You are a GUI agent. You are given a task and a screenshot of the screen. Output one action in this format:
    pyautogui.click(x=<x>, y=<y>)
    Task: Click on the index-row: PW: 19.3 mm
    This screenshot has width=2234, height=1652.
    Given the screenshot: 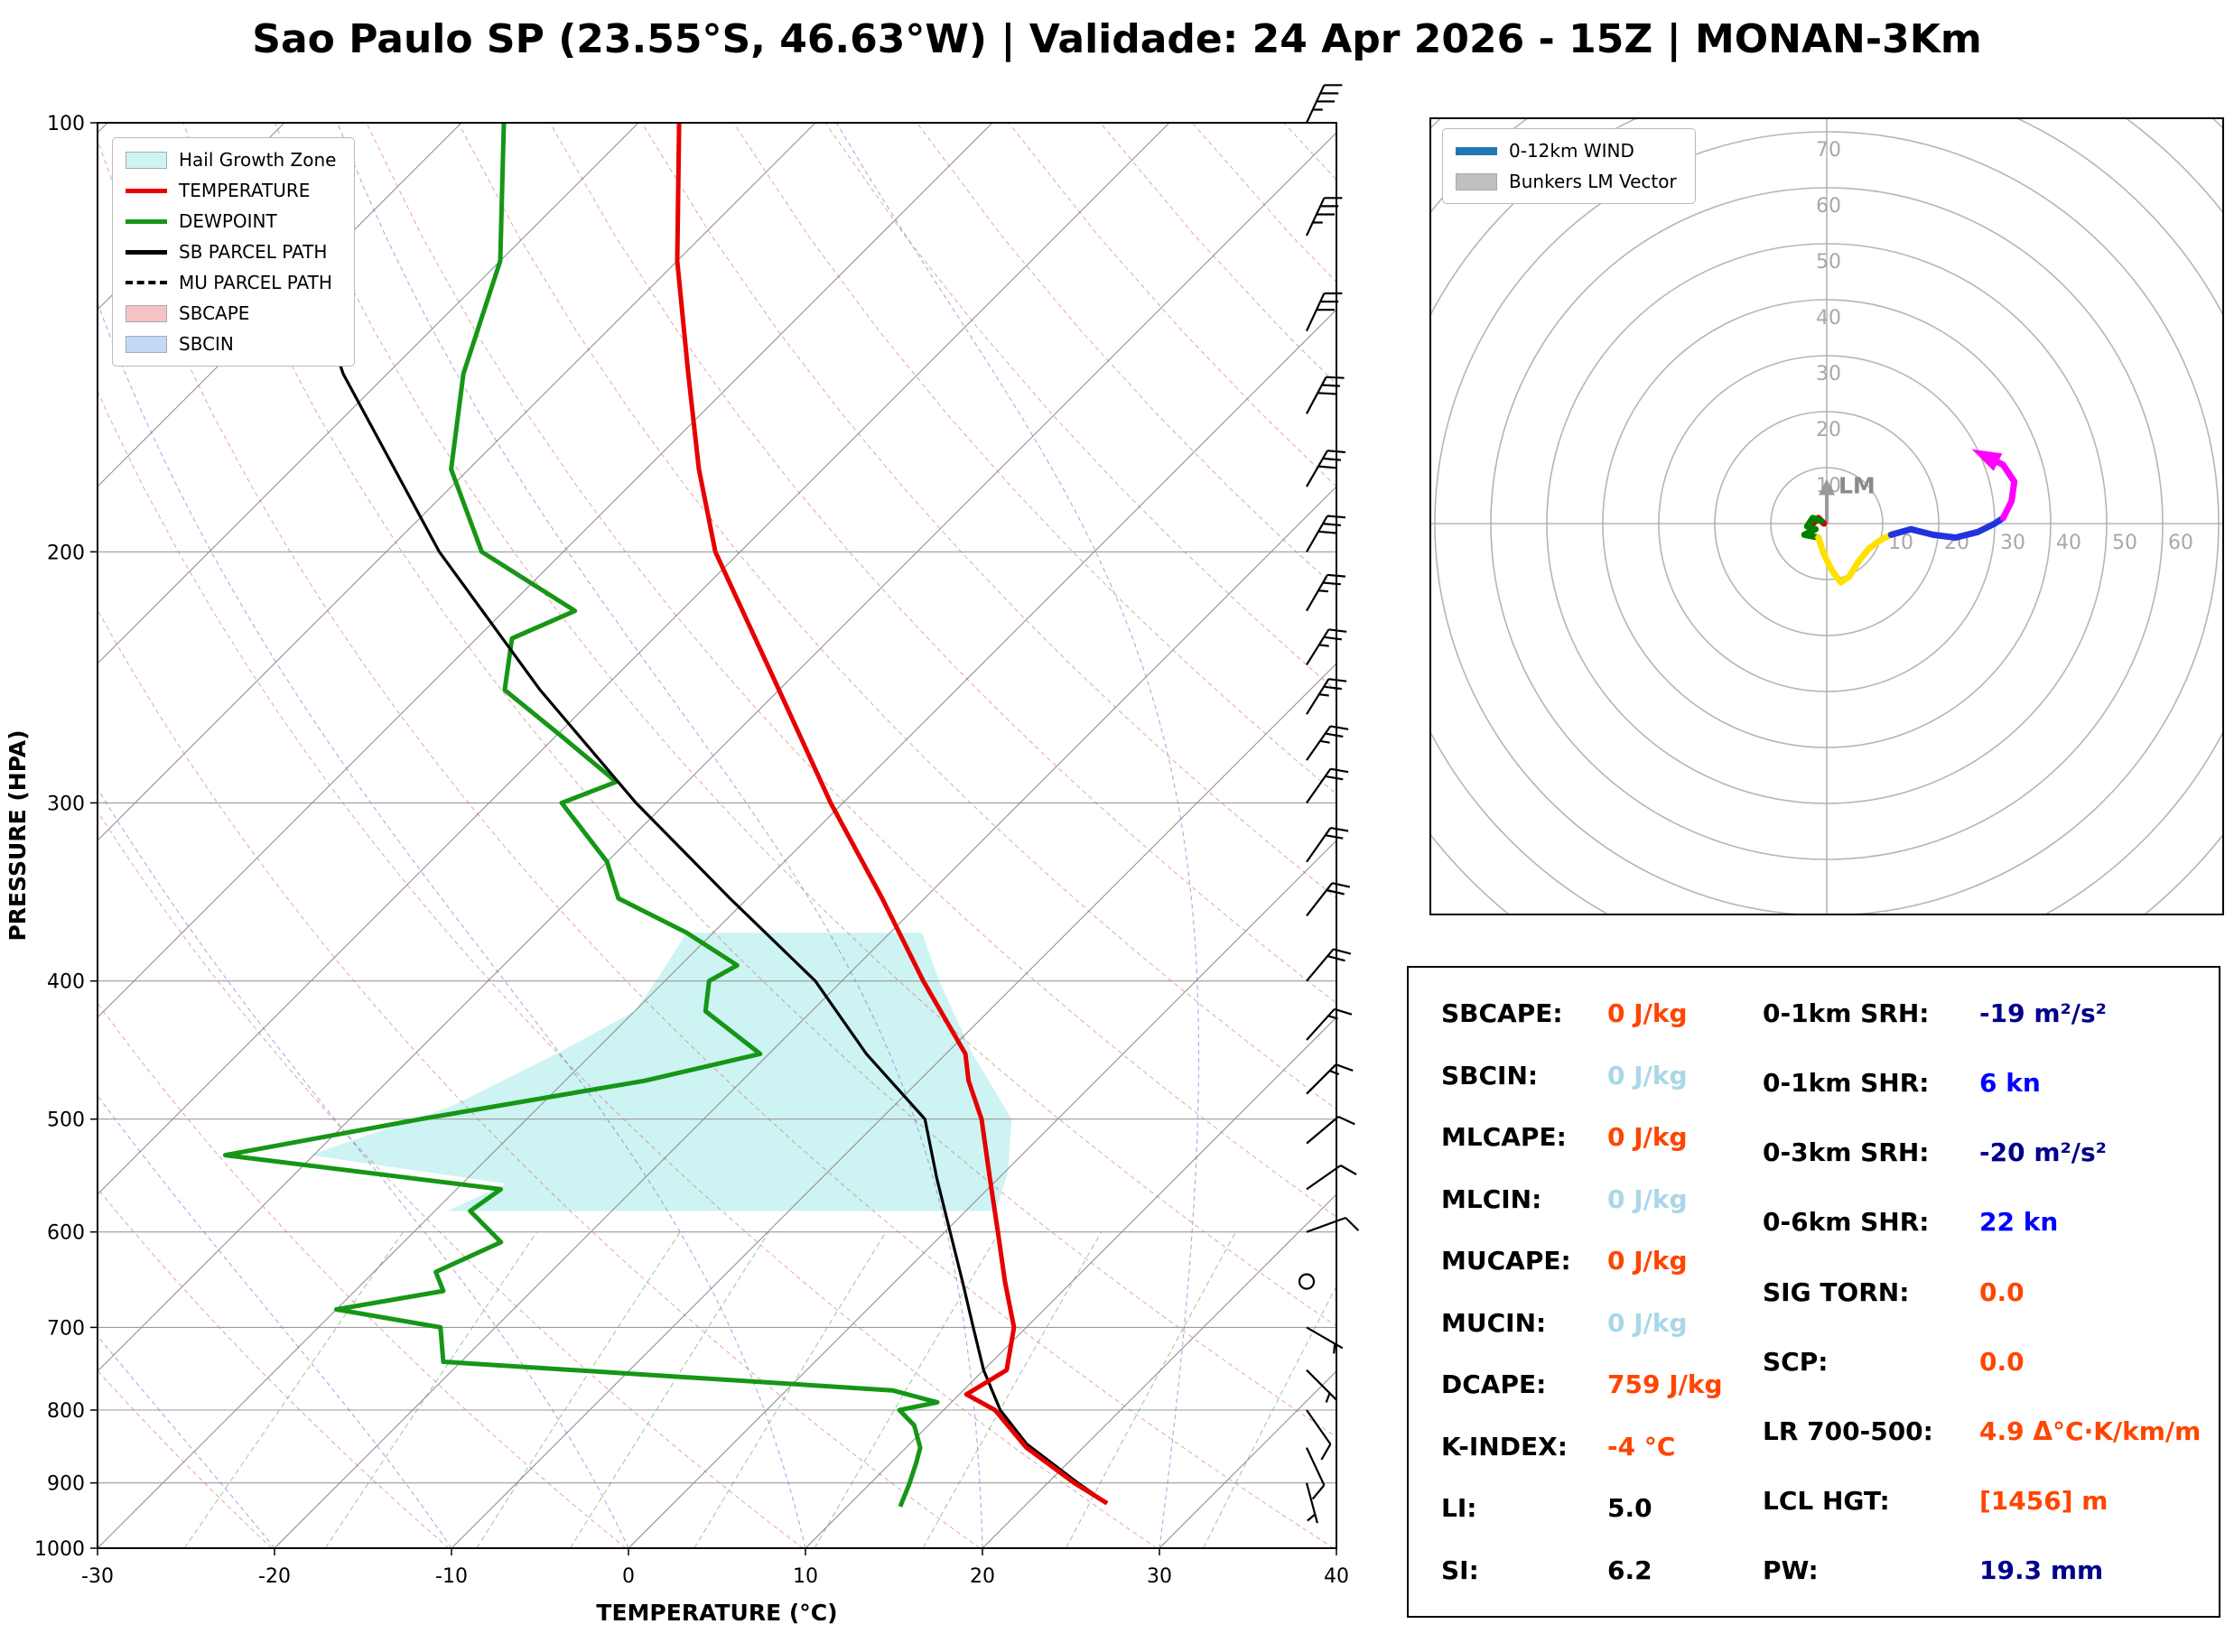 What is the action you would take?
    pyautogui.click(x=1989, y=1570)
    